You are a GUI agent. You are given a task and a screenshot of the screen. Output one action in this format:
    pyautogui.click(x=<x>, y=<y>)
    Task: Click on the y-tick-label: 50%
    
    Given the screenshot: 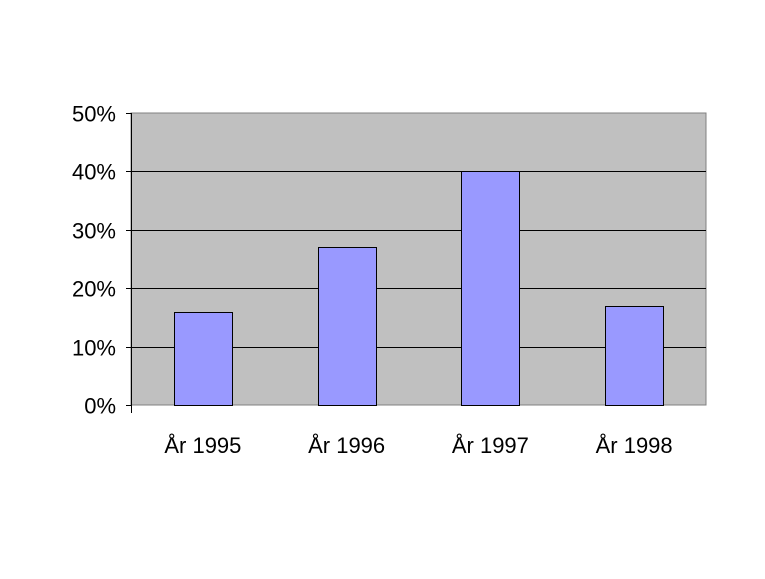 What is the action you would take?
    pyautogui.click(x=94, y=114)
    